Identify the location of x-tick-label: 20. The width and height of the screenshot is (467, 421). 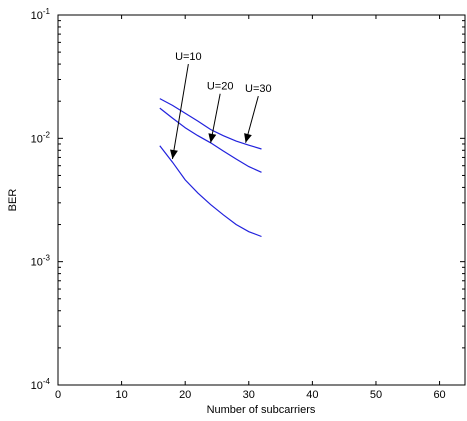
(185, 395).